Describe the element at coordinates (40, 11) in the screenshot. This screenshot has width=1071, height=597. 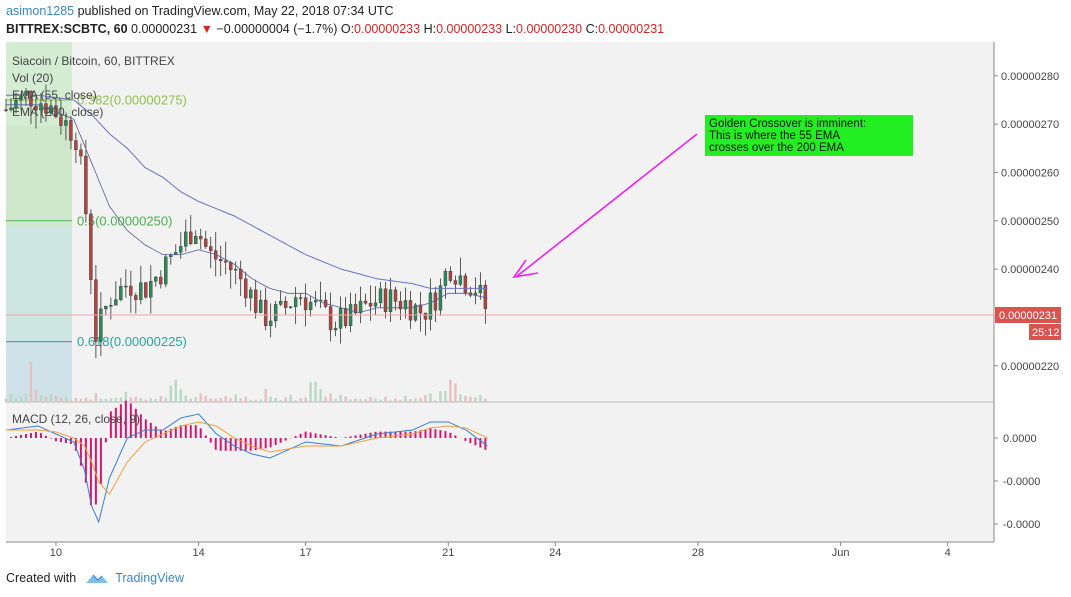
I see `author-link: asimon1285` at that location.